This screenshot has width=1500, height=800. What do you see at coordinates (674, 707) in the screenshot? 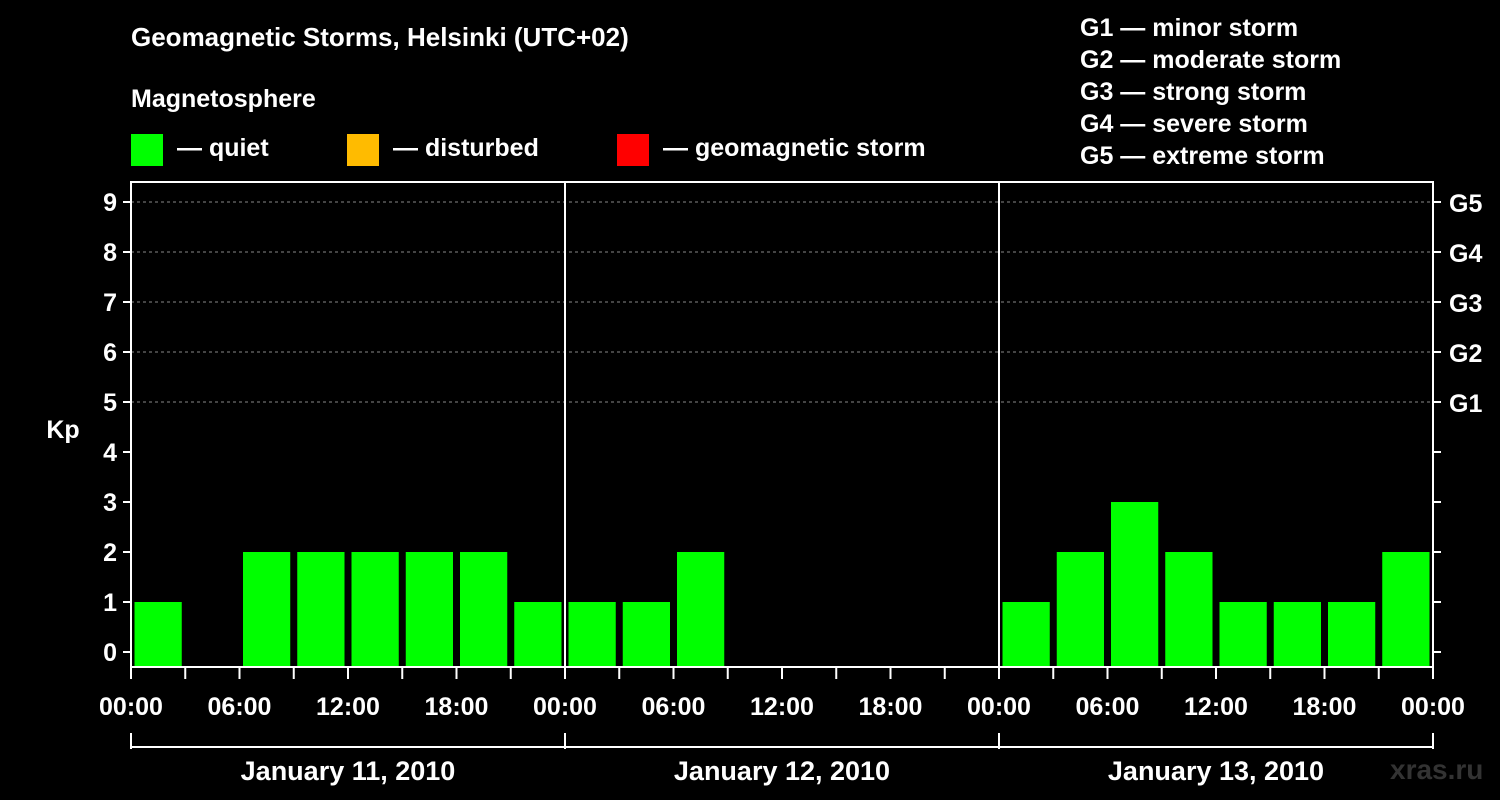
I see `x-tick-label-5: 06:00` at bounding box center [674, 707].